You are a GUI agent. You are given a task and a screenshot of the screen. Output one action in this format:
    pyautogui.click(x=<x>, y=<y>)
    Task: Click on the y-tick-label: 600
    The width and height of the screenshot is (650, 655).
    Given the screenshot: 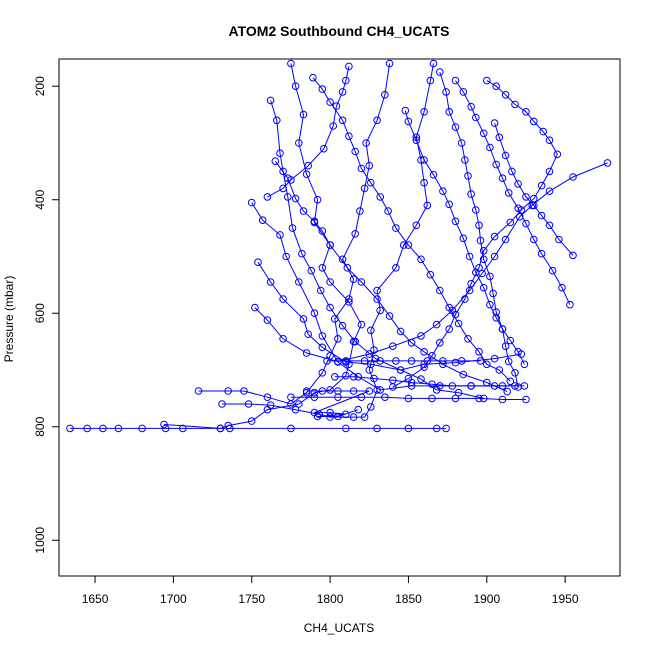 What is the action you would take?
    pyautogui.click(x=40, y=313)
    